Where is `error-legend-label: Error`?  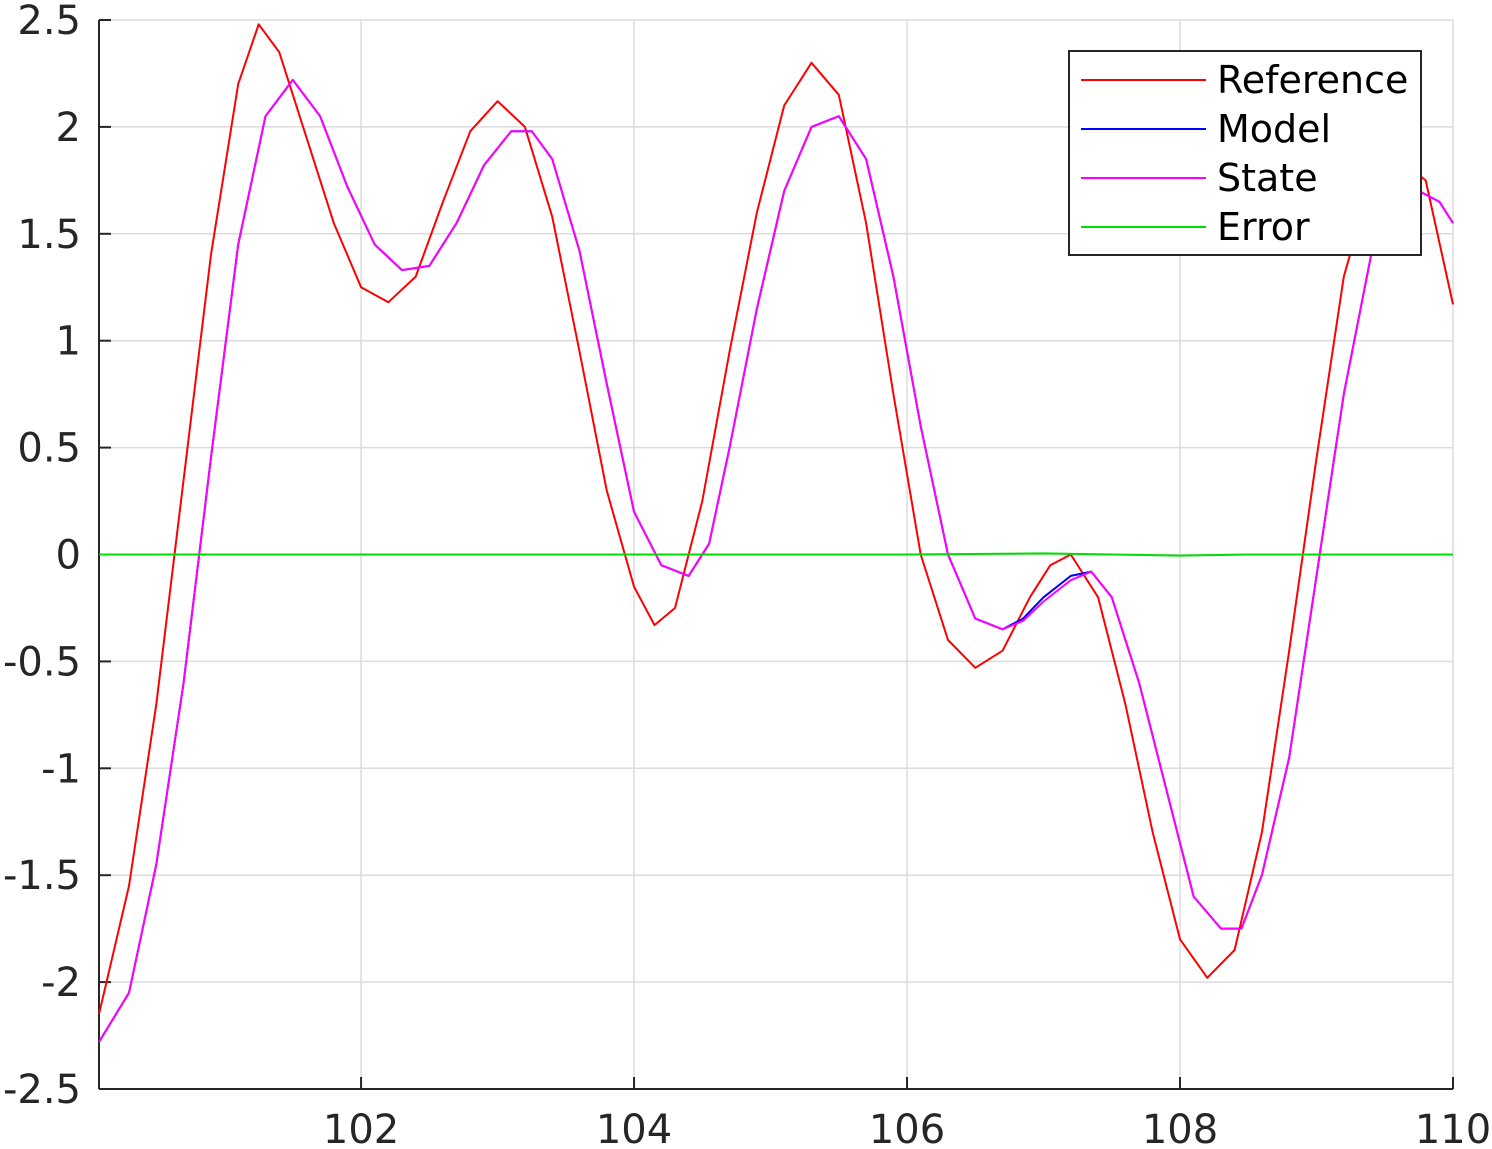
error-legend-label: Error is located at coordinates (1263, 227).